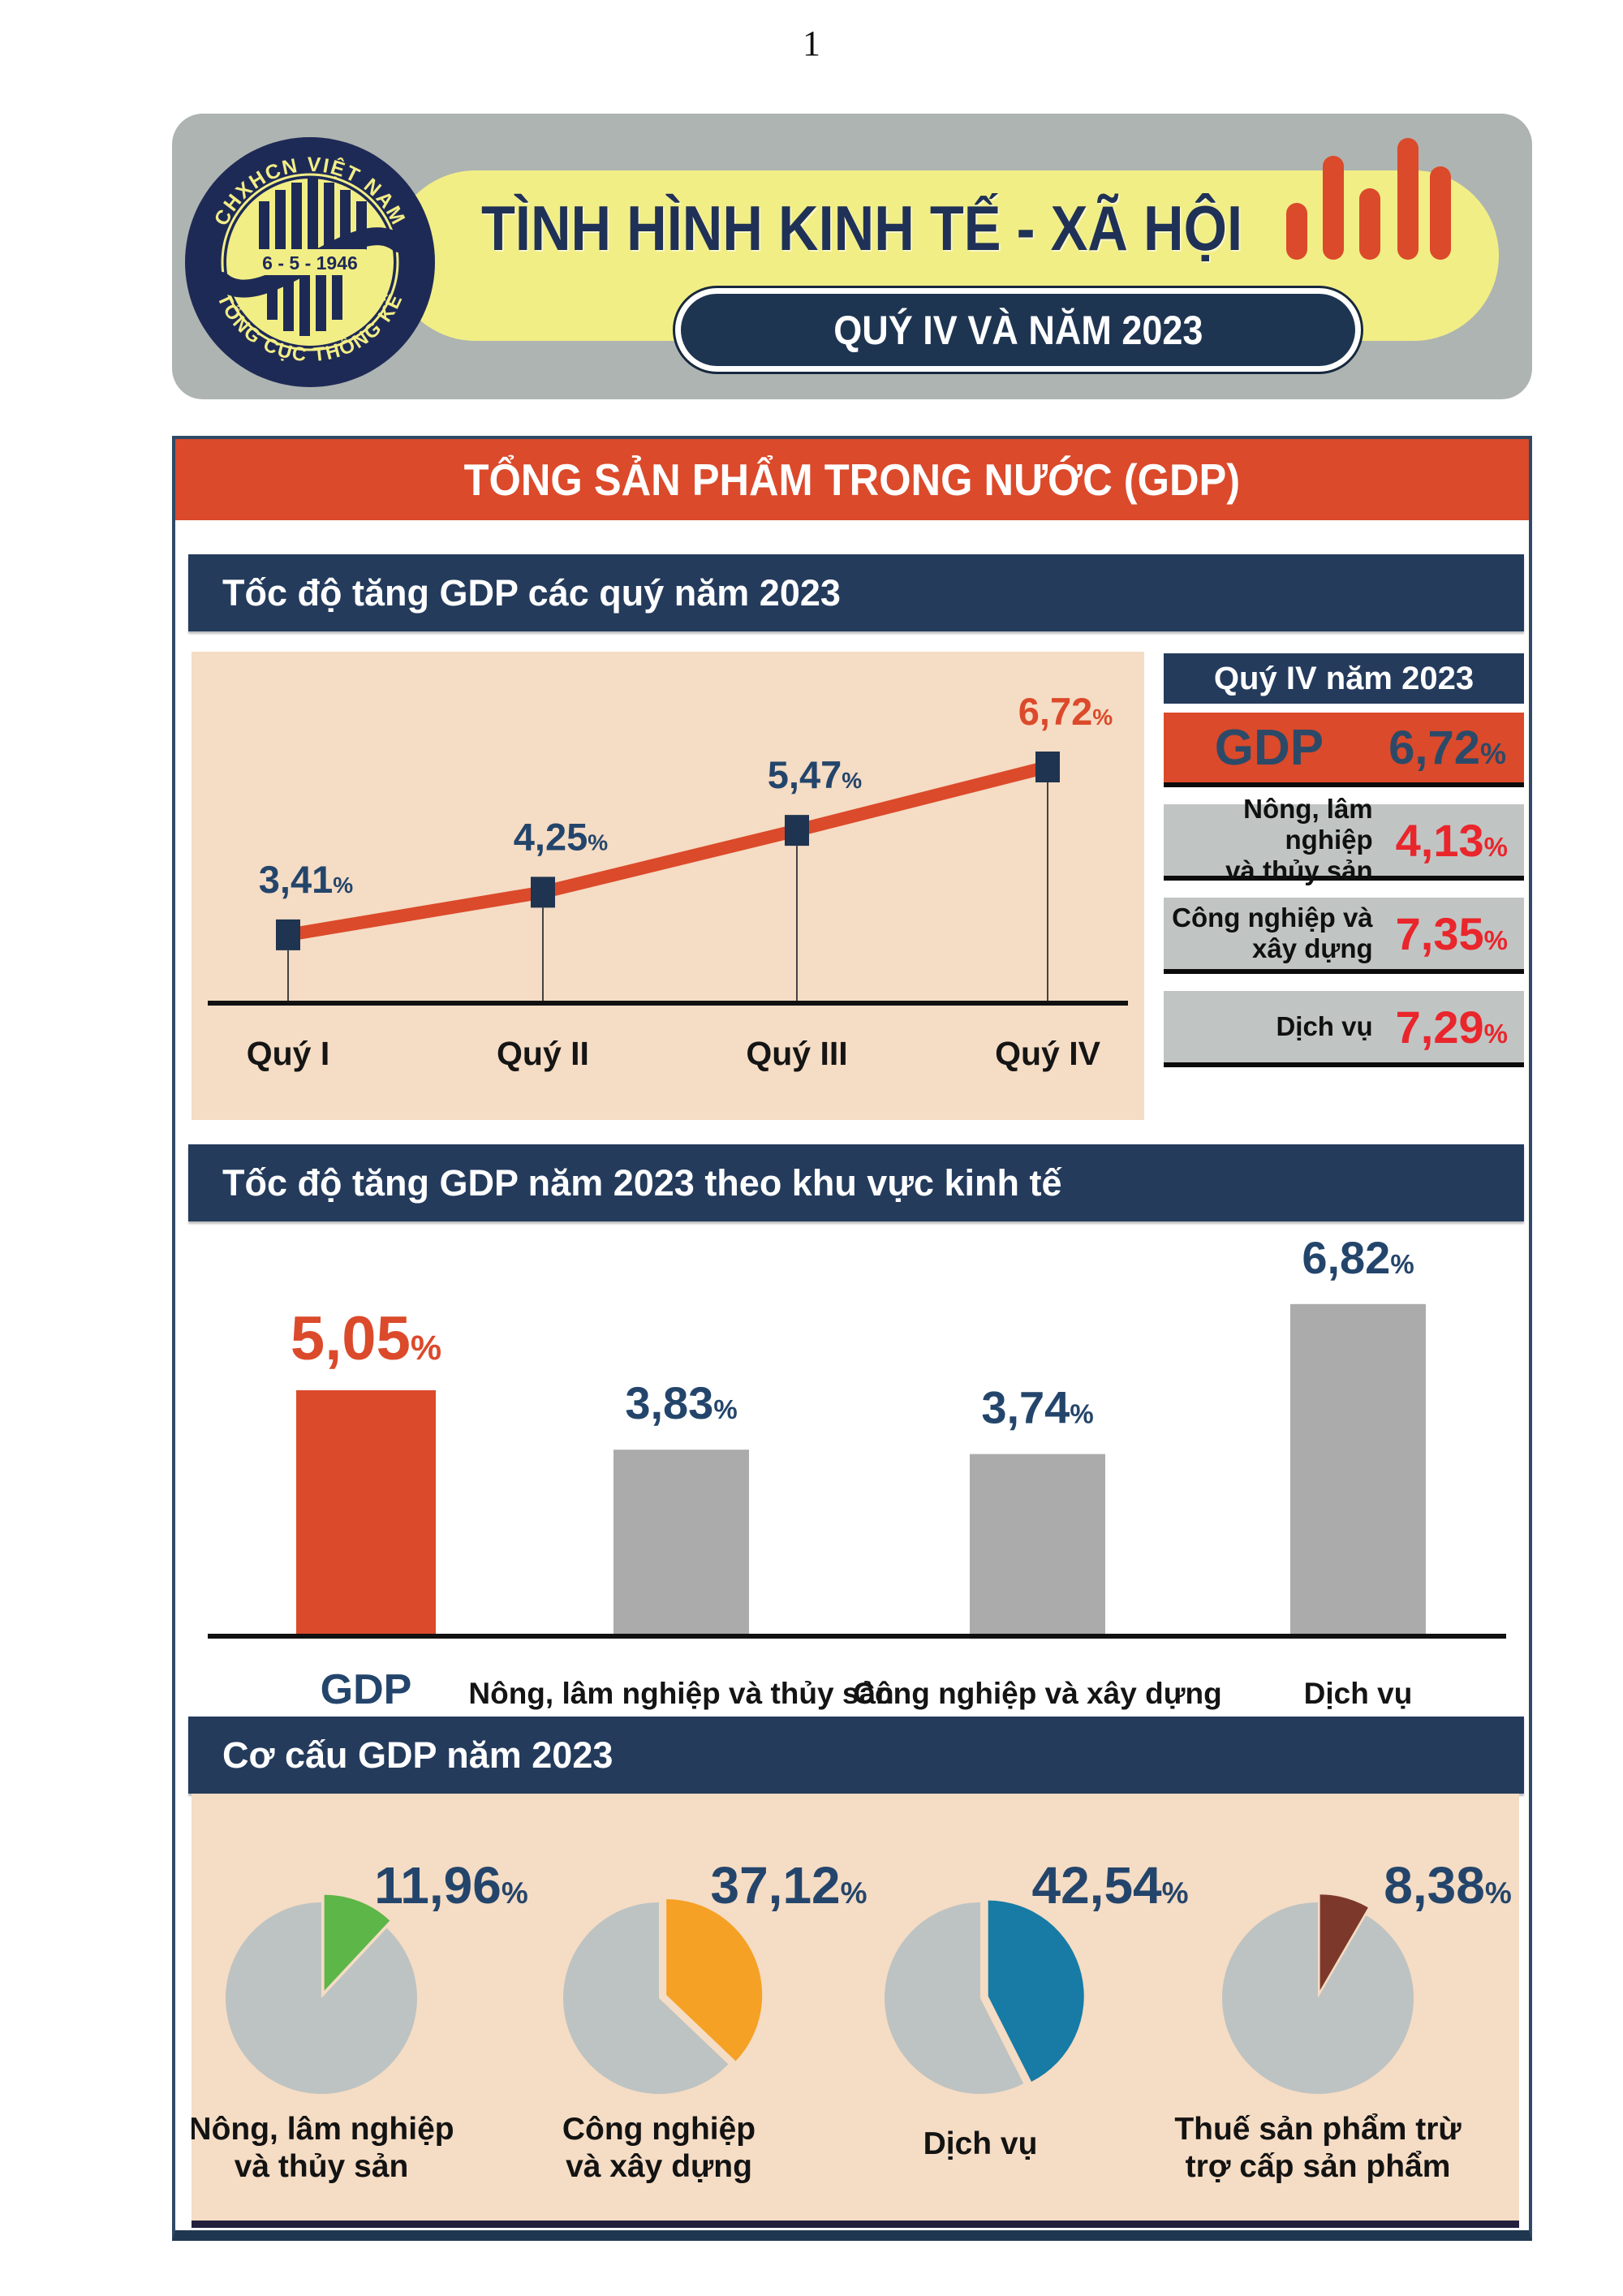 This screenshot has height=2296, width=1623. Describe the element at coordinates (681, 1403) in the screenshot. I see `bar-value-label: 3,83%` at that location.